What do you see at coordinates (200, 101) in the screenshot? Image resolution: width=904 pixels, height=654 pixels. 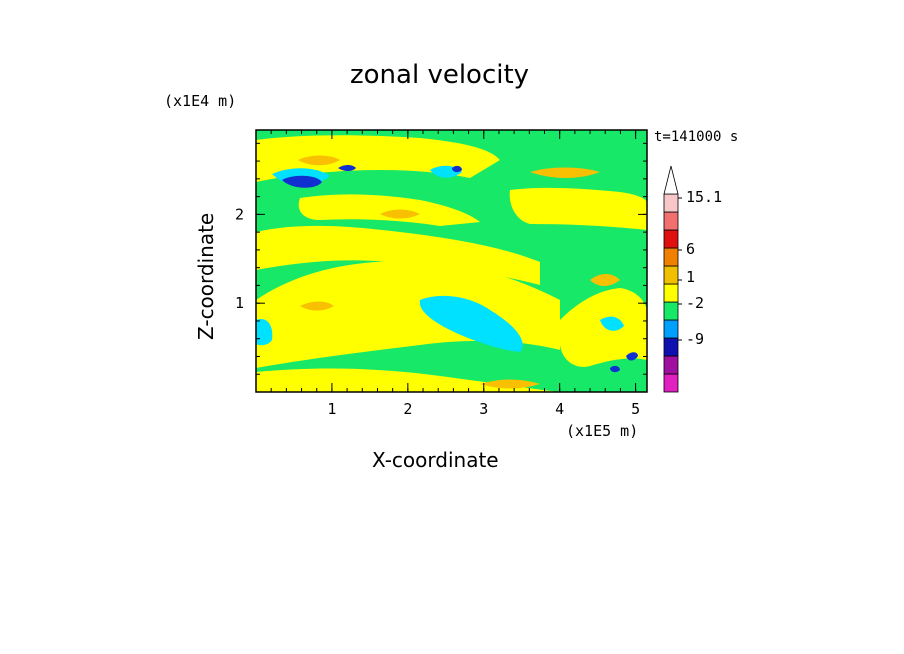 I see `y-axis-unit: (x1E4 m)` at bounding box center [200, 101].